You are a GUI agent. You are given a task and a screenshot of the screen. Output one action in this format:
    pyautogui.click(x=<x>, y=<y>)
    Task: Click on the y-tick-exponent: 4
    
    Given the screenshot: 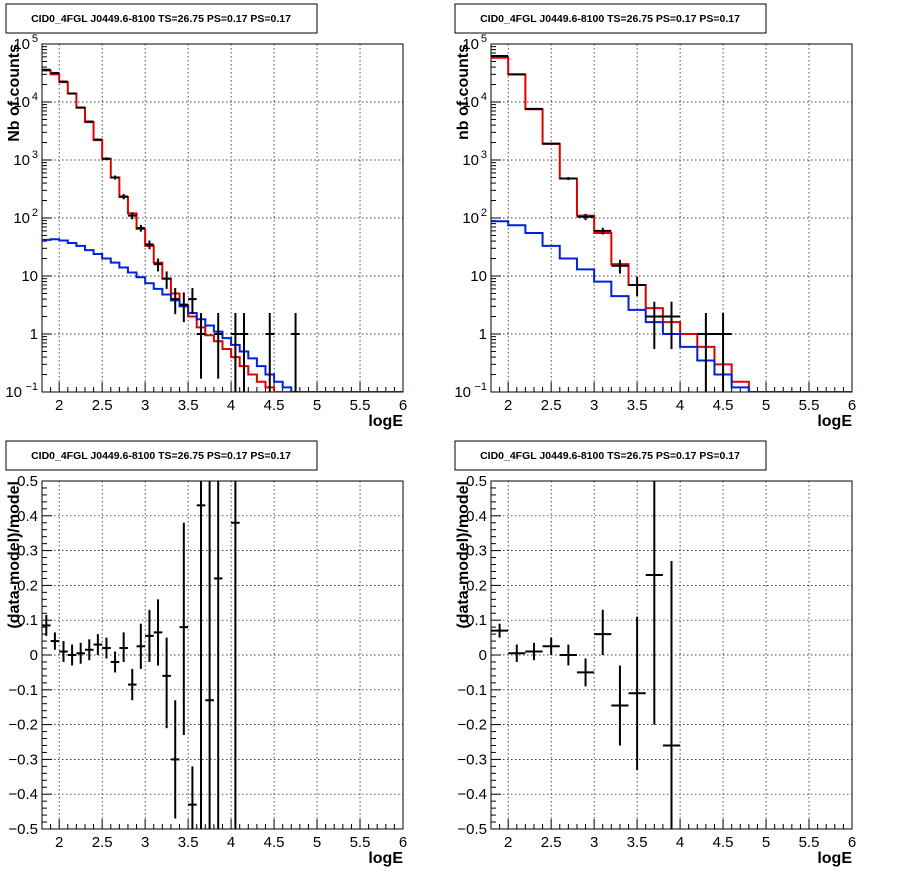 What is the action you would take?
    pyautogui.click(x=484, y=97)
    